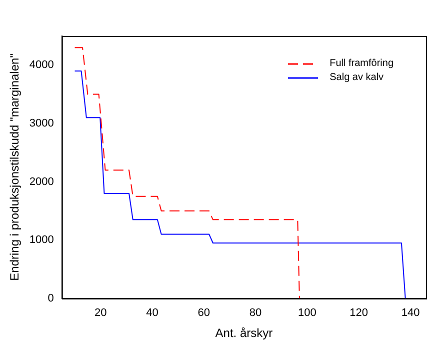 The width and height of the screenshot is (444, 349). Describe the element at coordinates (15, 167) in the screenshot. I see `y-axis-title: Endring i produksjonstilskudd "marginalen"` at that location.